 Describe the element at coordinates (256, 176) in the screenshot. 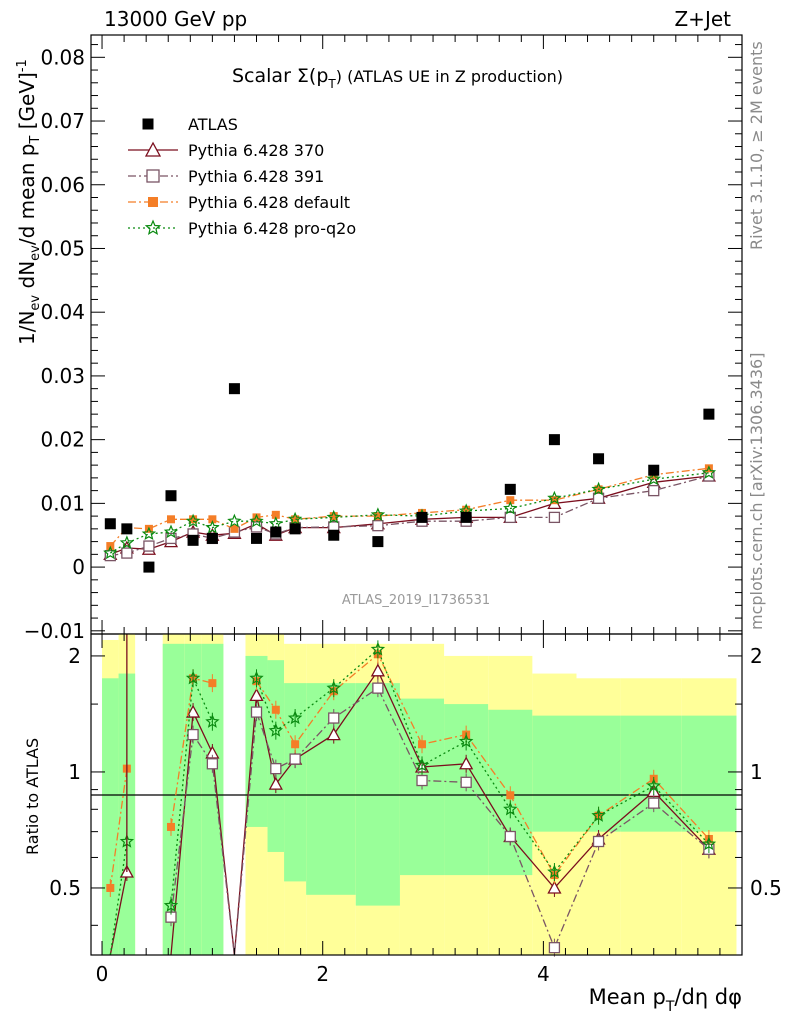

I see `legend-label: Pythia 6.428 391` at that location.